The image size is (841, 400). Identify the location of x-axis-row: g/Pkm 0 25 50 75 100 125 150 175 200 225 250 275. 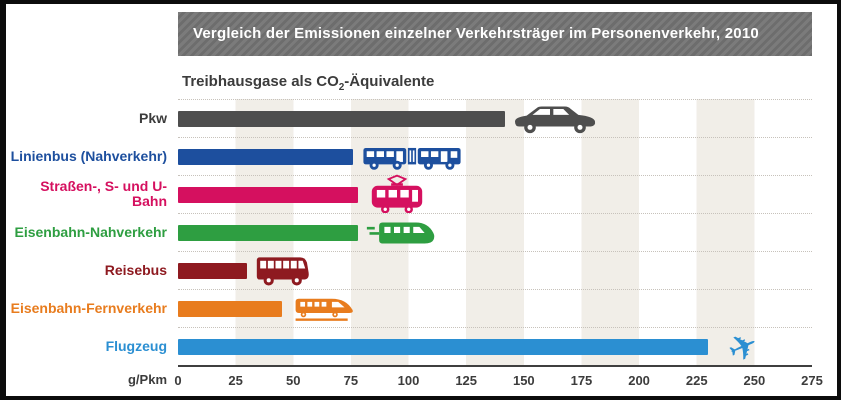
(414, 380).